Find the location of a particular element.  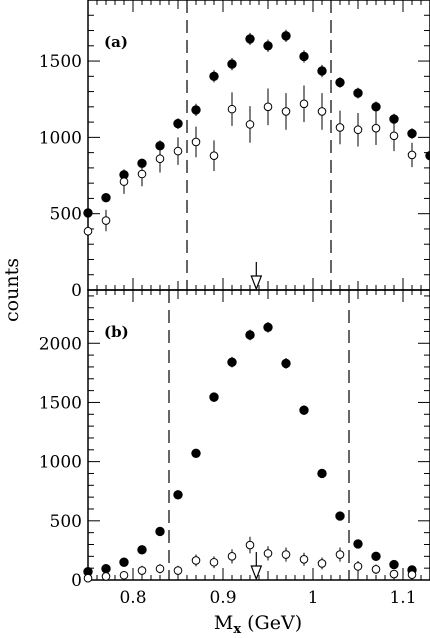

y-axis-label: counts is located at coordinates (12, 290).